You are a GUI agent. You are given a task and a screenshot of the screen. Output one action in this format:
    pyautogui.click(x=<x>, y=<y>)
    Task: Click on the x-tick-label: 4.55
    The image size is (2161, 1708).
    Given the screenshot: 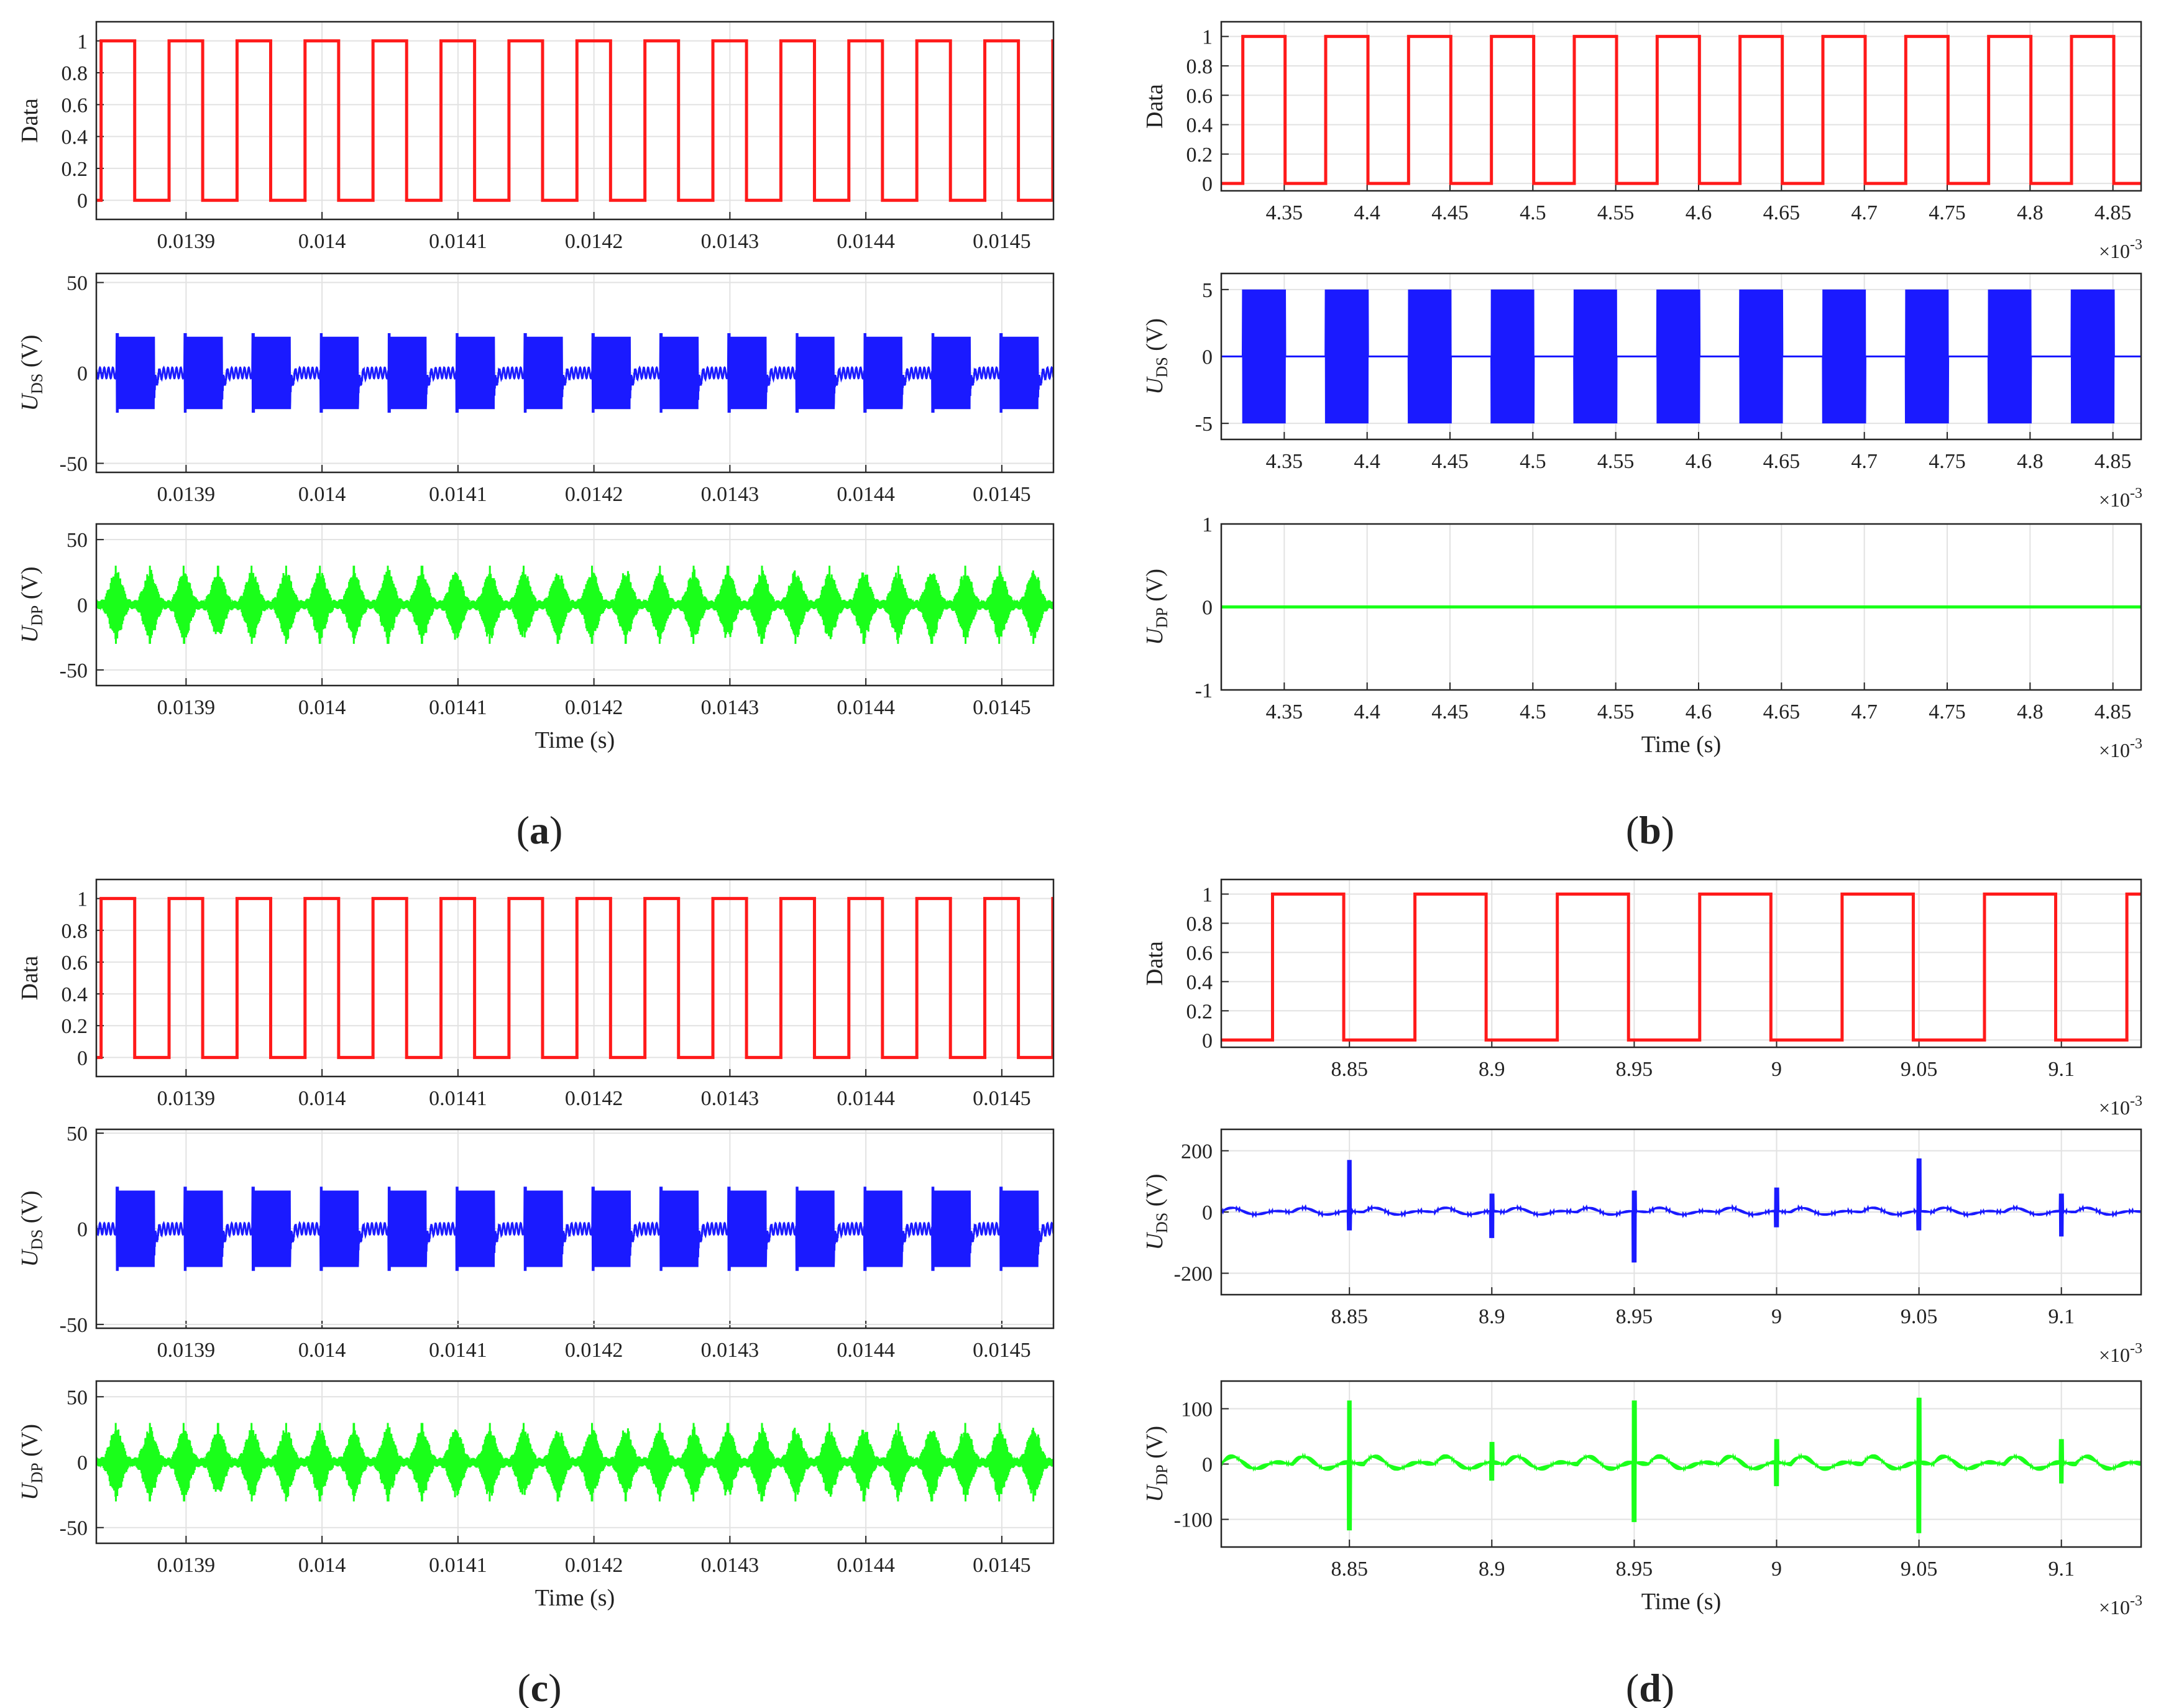 What is the action you would take?
    pyautogui.click(x=1616, y=462)
    